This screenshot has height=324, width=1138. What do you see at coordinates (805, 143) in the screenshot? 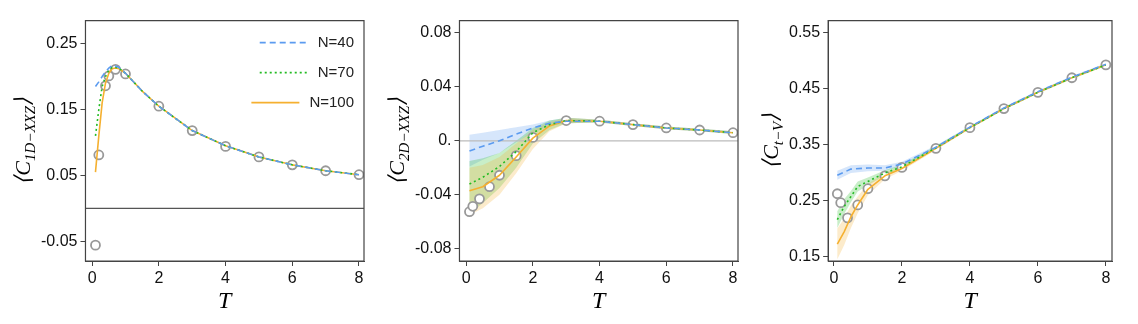
I see `y-tick-label: 0.35` at bounding box center [805, 143].